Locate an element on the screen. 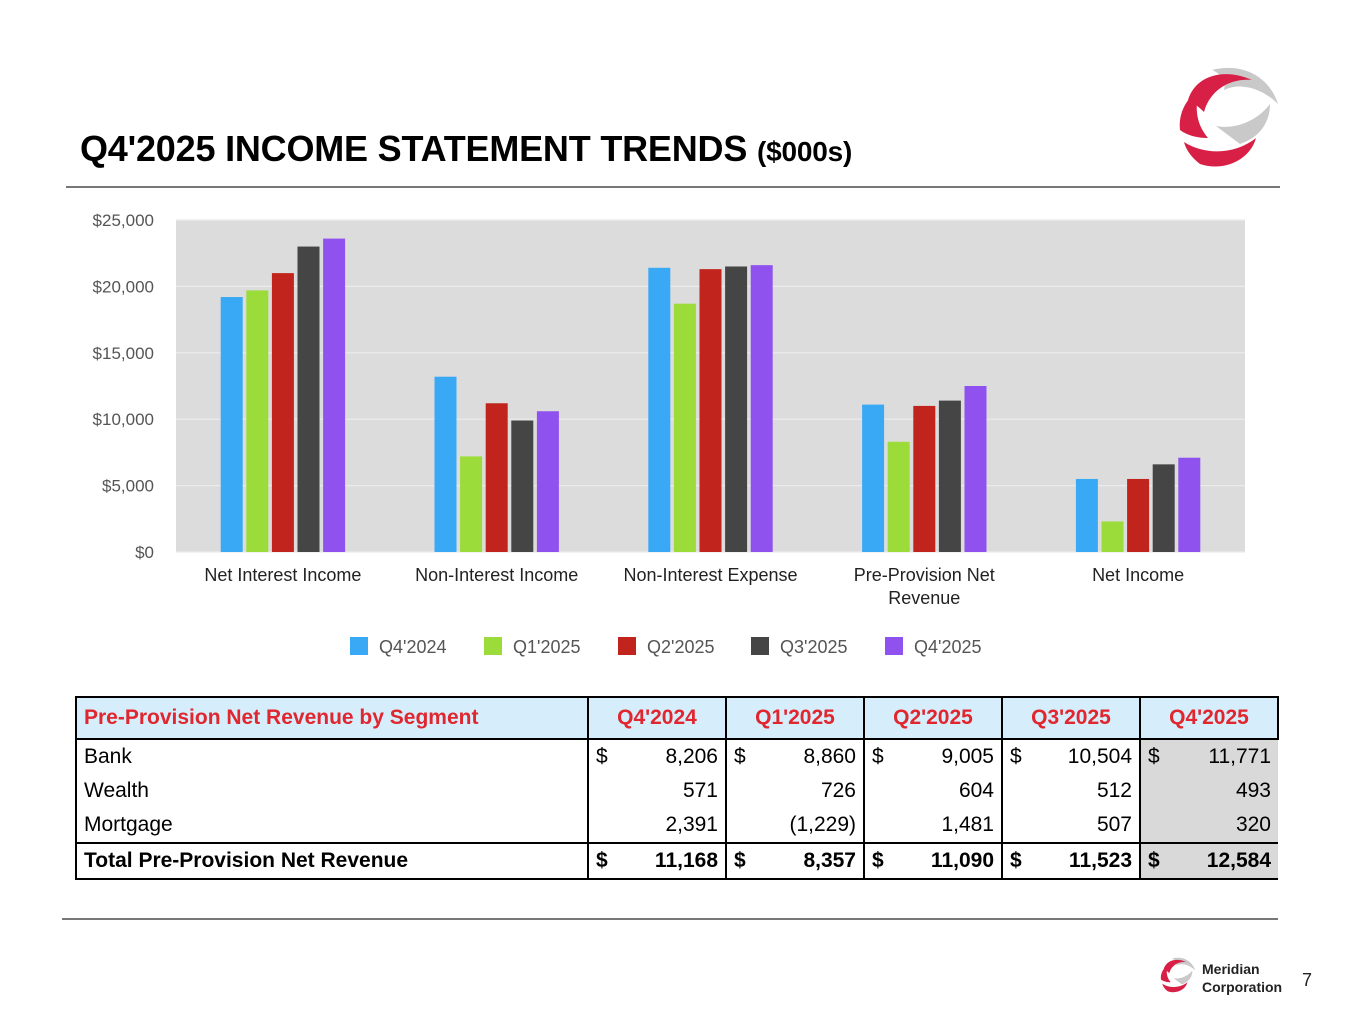 Image resolution: width=1365 pixels, height=1024 pixels. row-label: Mortgage is located at coordinates (331, 825).